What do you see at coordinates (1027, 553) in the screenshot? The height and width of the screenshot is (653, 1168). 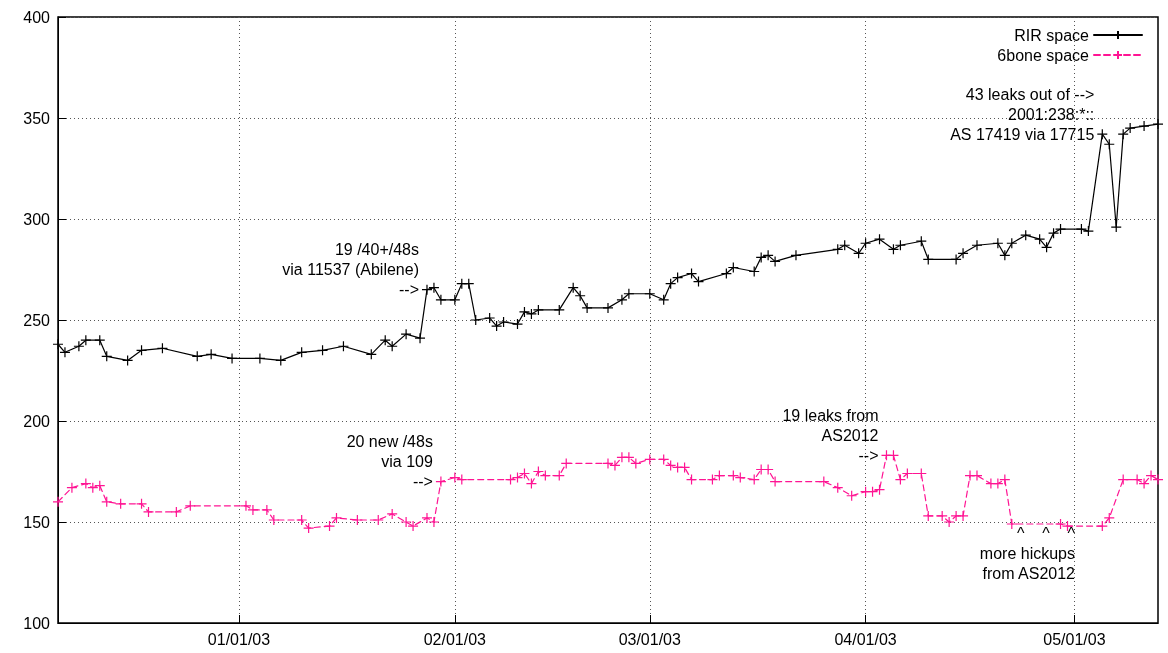 I see `annotation: ^ ^ ^ more hickups from AS2012` at bounding box center [1027, 553].